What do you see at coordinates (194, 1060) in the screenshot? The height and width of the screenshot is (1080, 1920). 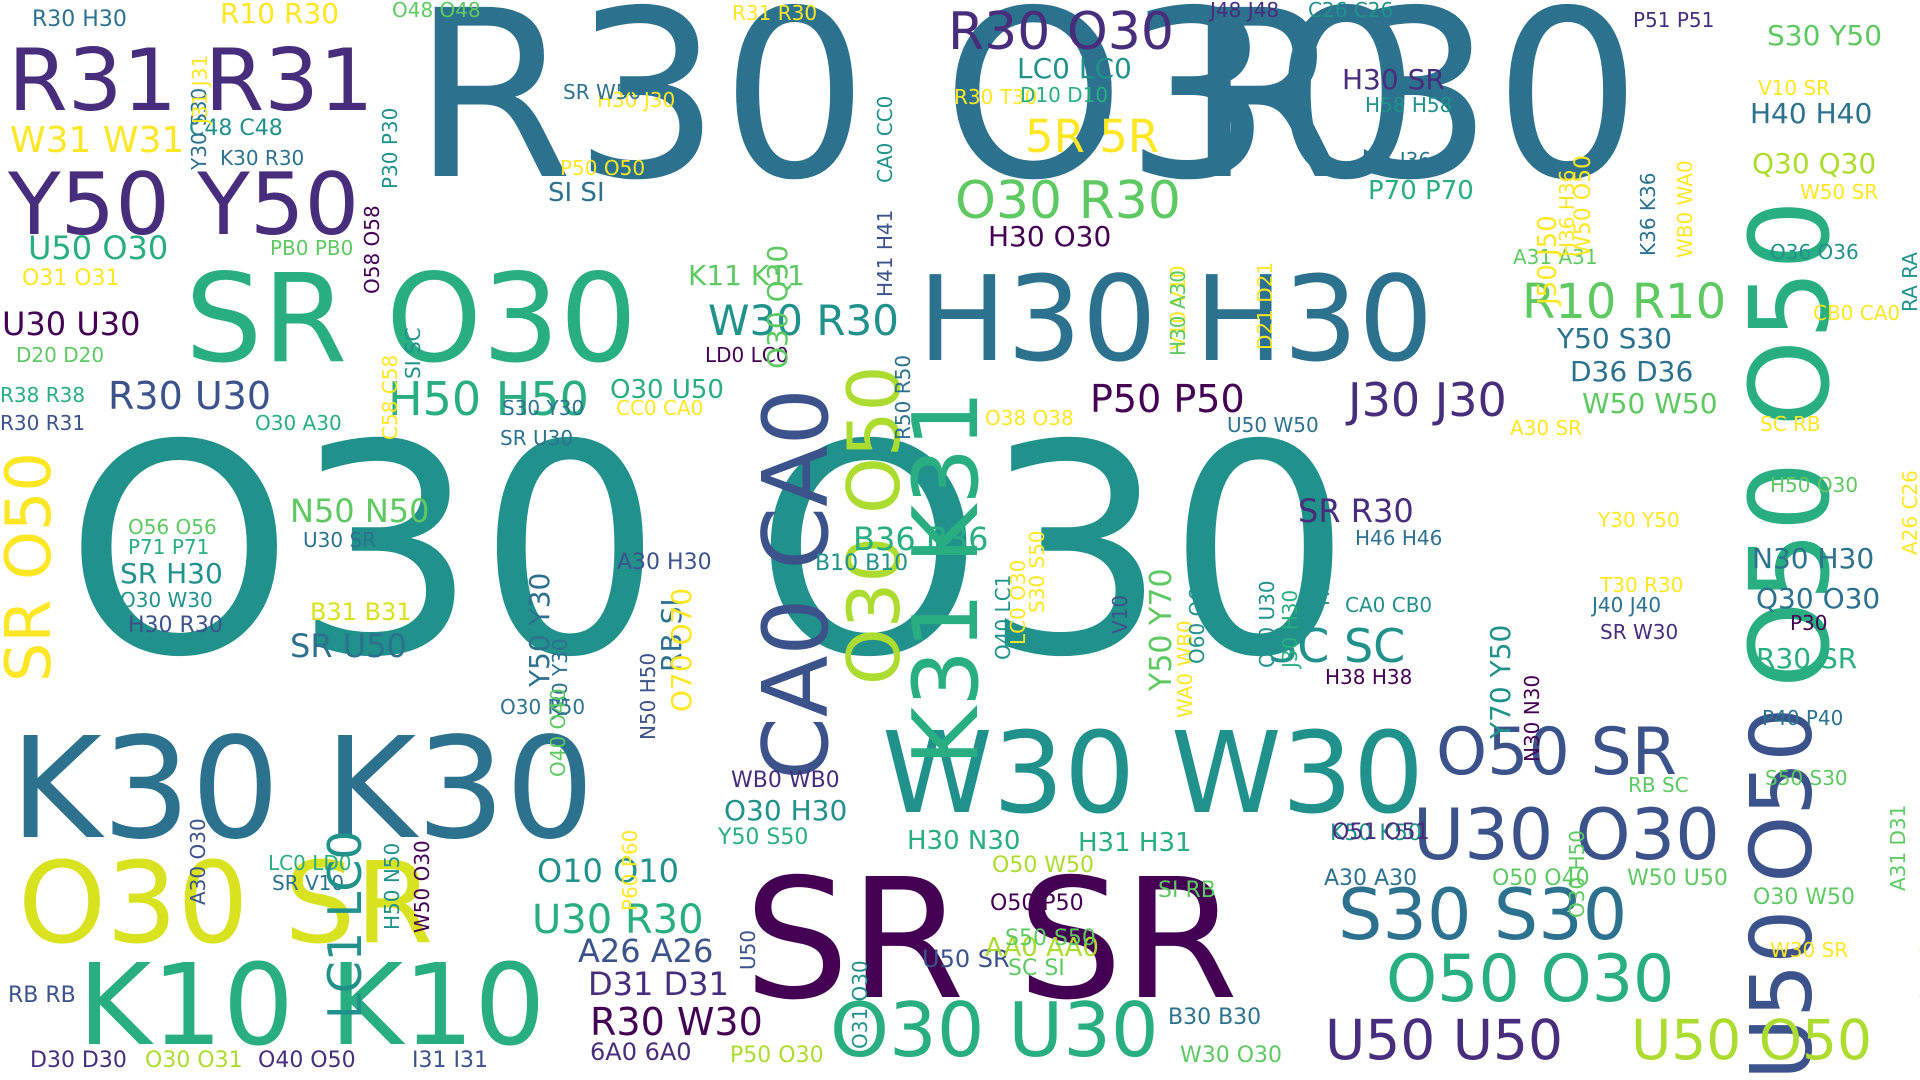 I see `cloud-word: O30 O31` at bounding box center [194, 1060].